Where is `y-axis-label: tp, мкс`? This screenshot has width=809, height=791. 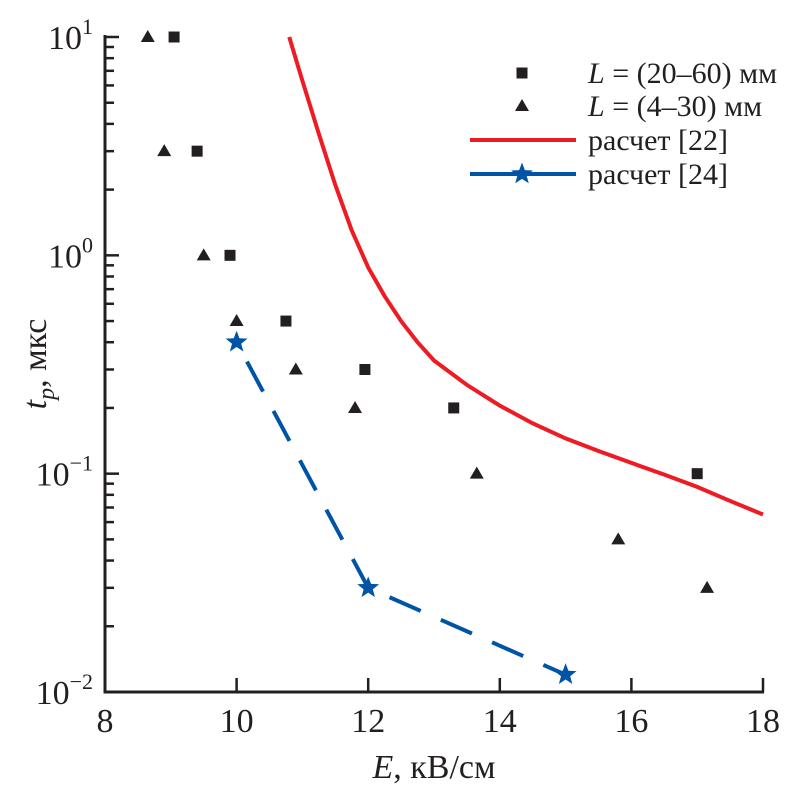
y-axis-label: tp, мкс is located at coordinates (38, 364).